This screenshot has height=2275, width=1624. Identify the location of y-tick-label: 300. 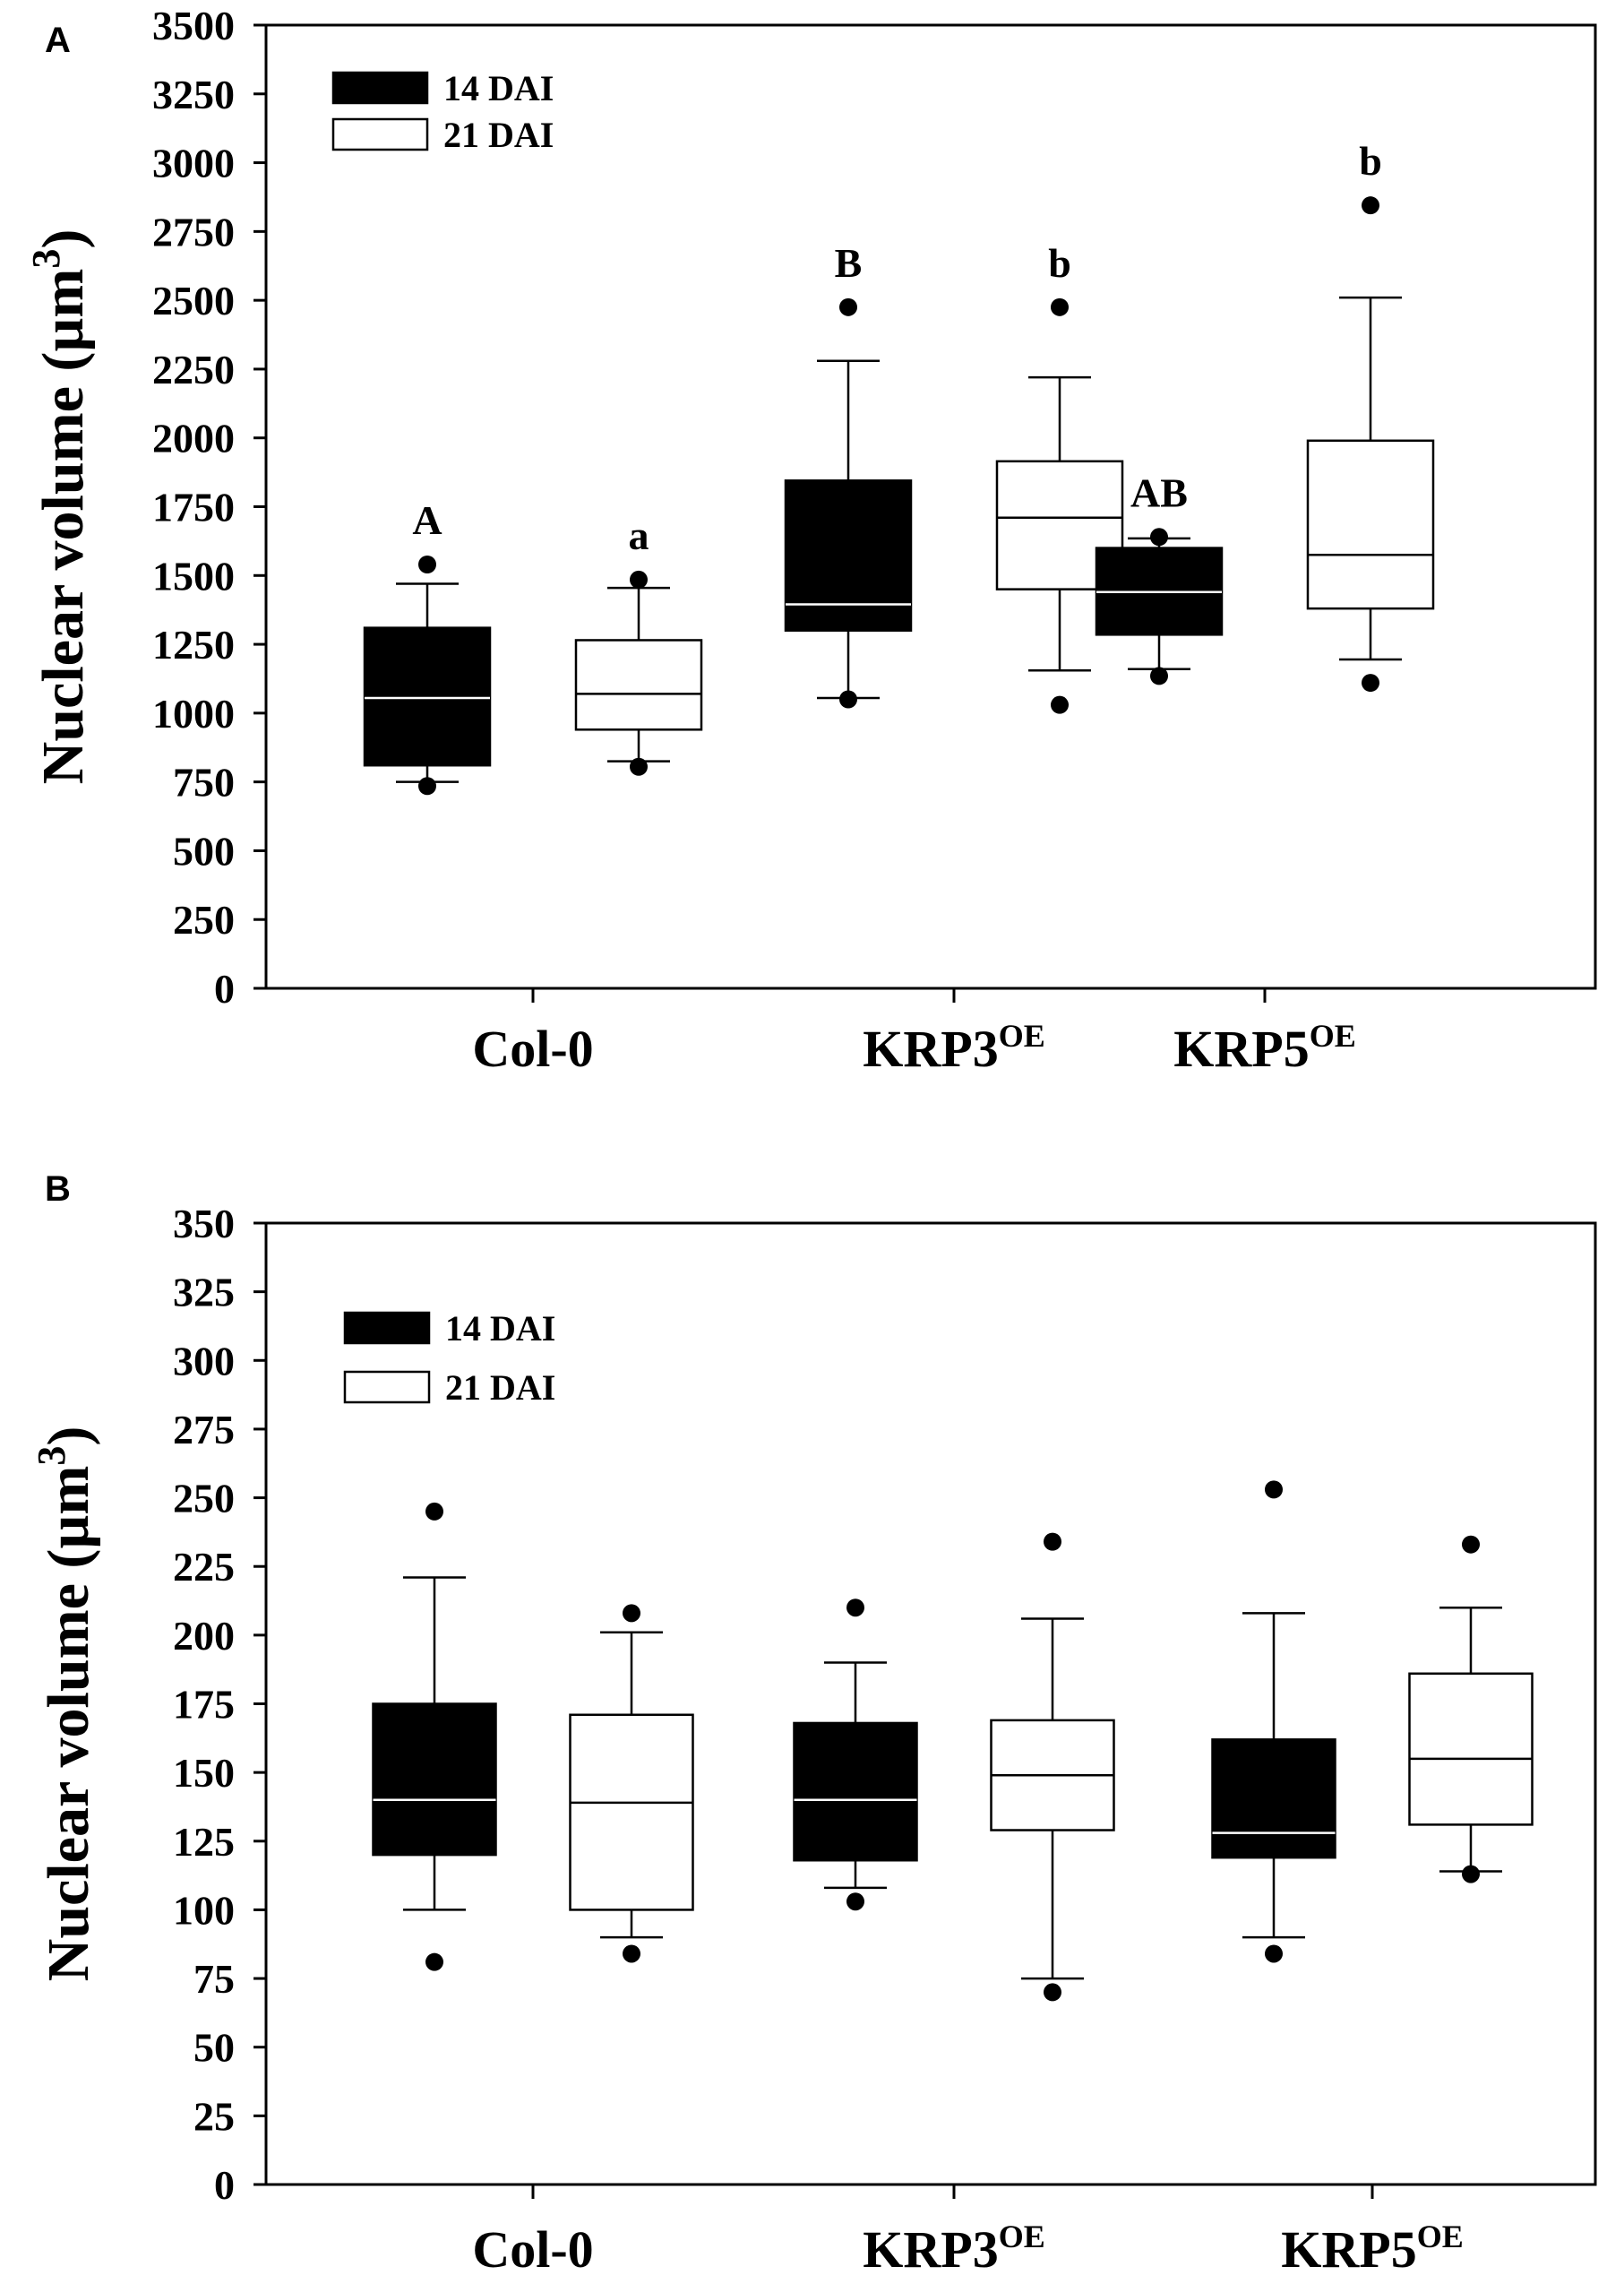
(204, 1360).